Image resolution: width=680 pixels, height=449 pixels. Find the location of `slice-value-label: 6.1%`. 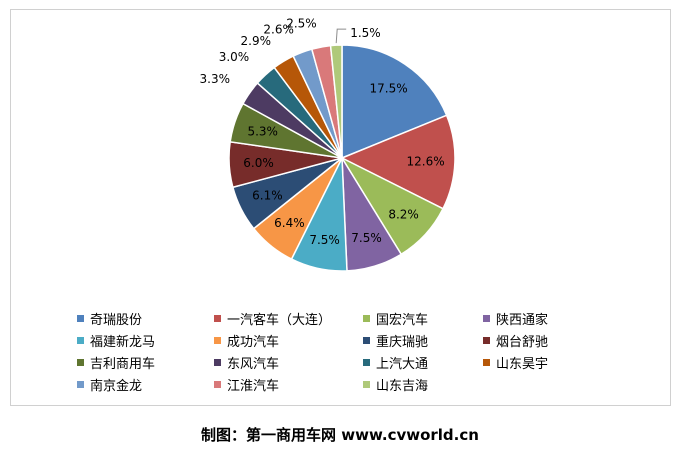

slice-value-label: 6.1% is located at coordinates (267, 196).